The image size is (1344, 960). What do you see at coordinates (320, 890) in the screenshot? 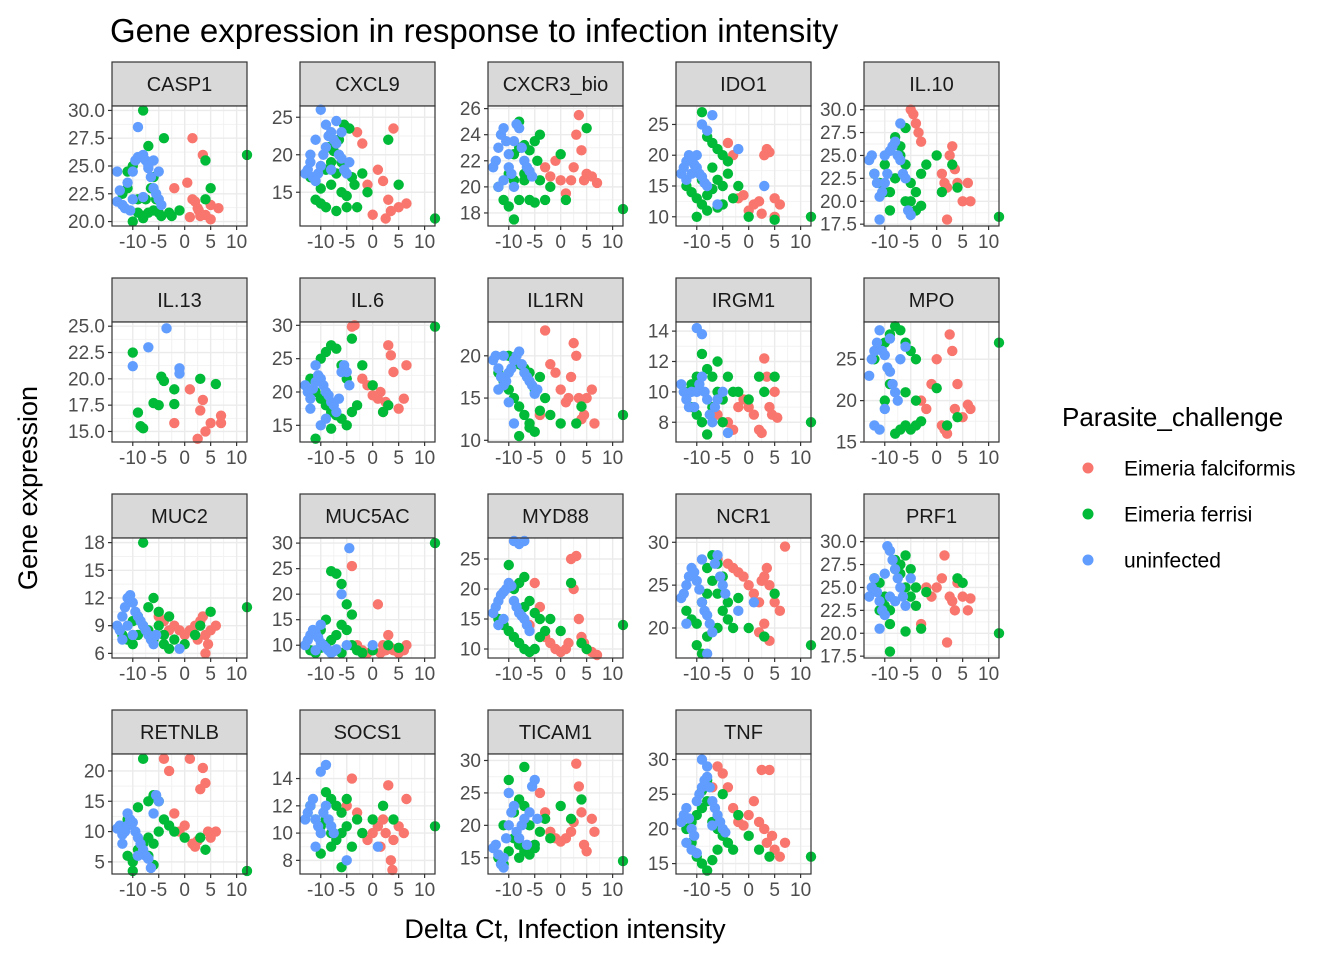
I see `x-tick-label: -10` at bounding box center [320, 890].